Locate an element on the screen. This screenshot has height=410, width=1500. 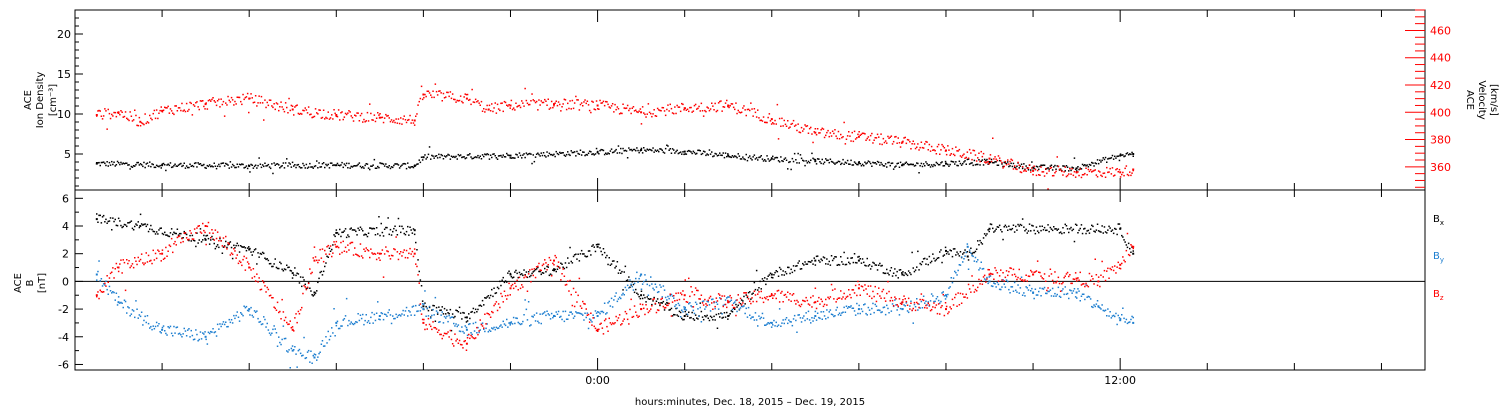
y-tick-label: 15 is located at coordinates (64, 74).